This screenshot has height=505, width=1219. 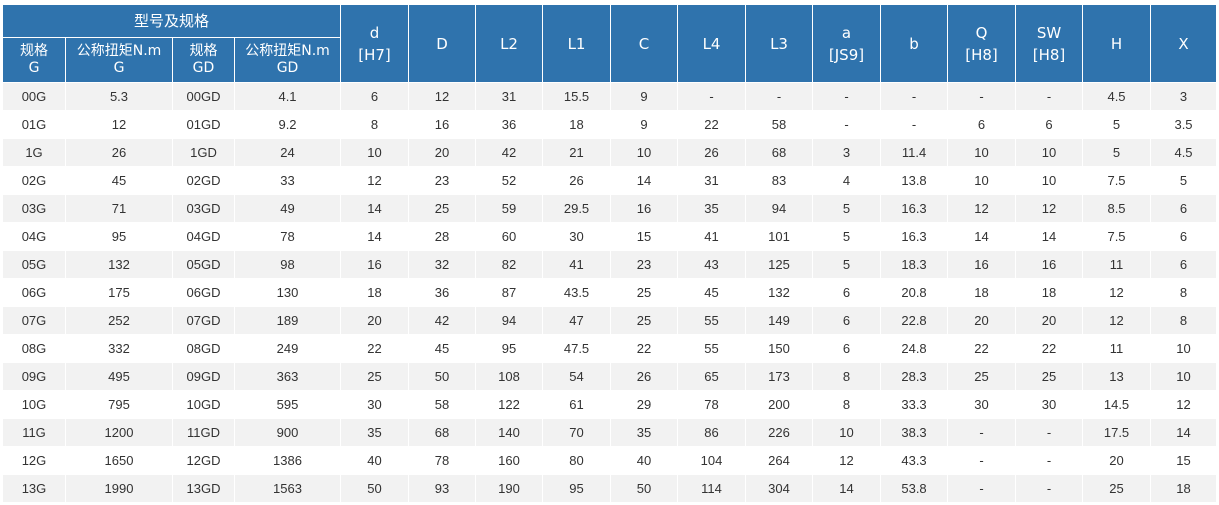 I want to click on table-cell: 25, so click(x=442, y=208).